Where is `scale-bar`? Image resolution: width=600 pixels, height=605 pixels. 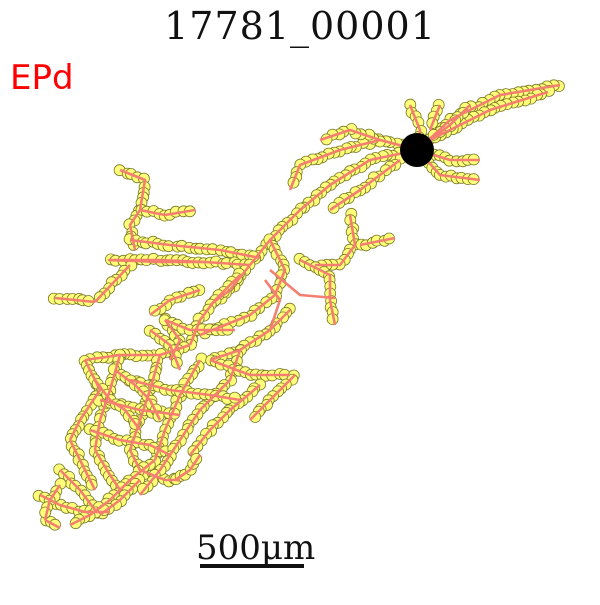 scale-bar is located at coordinates (252, 566).